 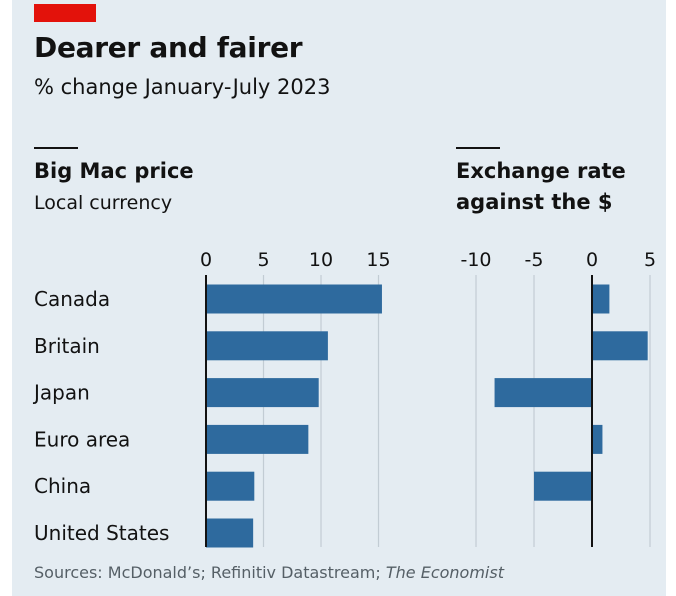 What do you see at coordinates (72, 299) in the screenshot?
I see `category-label: Canada` at bounding box center [72, 299].